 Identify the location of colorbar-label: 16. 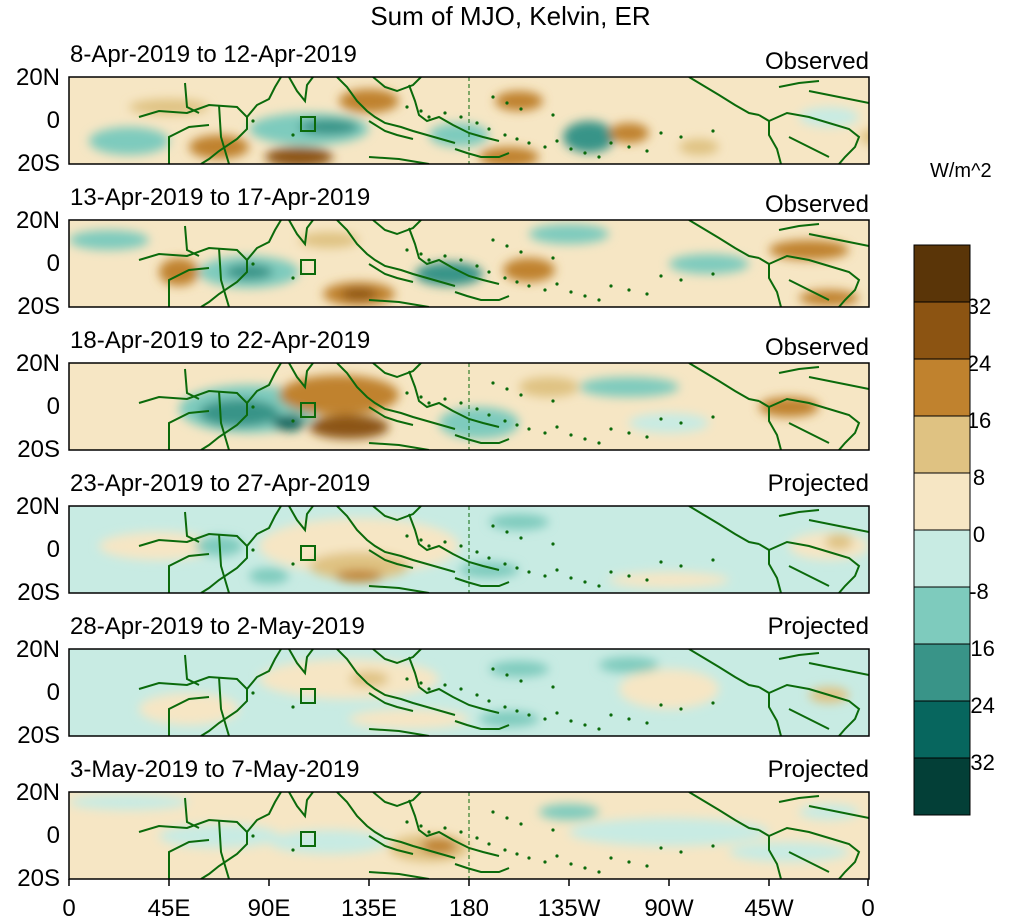
(979, 420).